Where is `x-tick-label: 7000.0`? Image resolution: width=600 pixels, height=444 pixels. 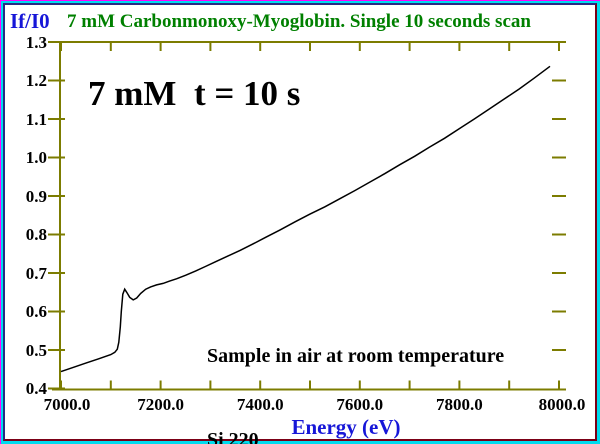
x-tick-label: 7000.0 is located at coordinates (67, 404).